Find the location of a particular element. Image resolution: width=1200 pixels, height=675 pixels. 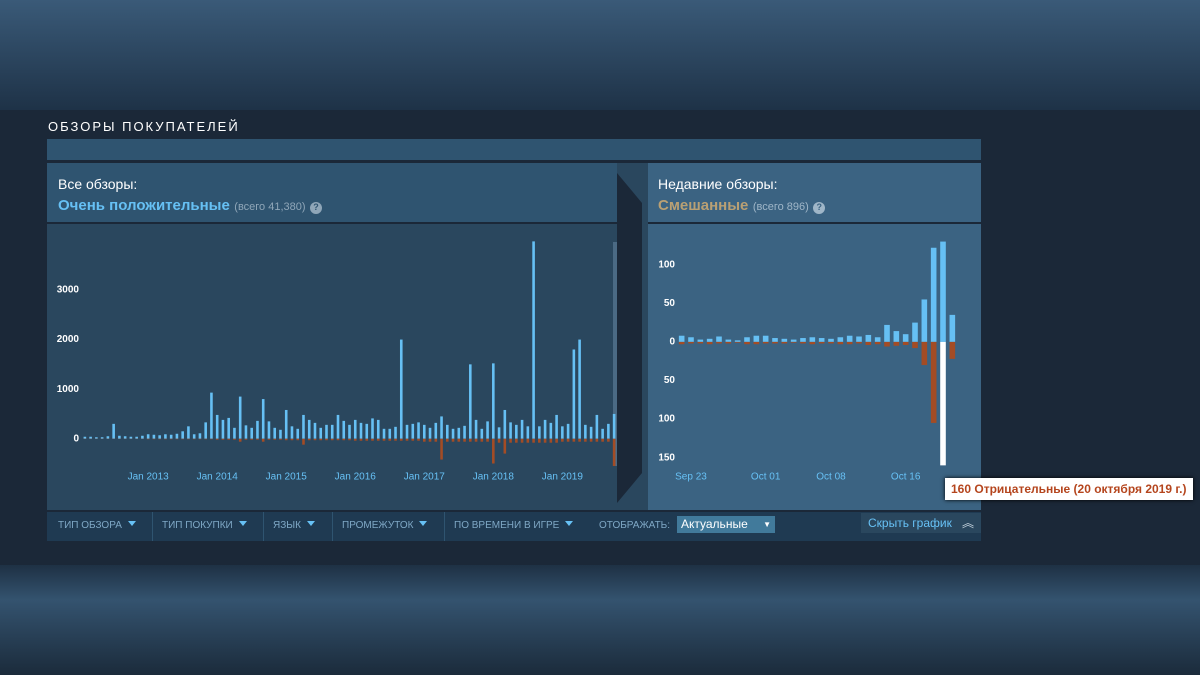

tooltip: 160 Отрицательные (20 октября 2019 г.) is located at coordinates (1069, 489).